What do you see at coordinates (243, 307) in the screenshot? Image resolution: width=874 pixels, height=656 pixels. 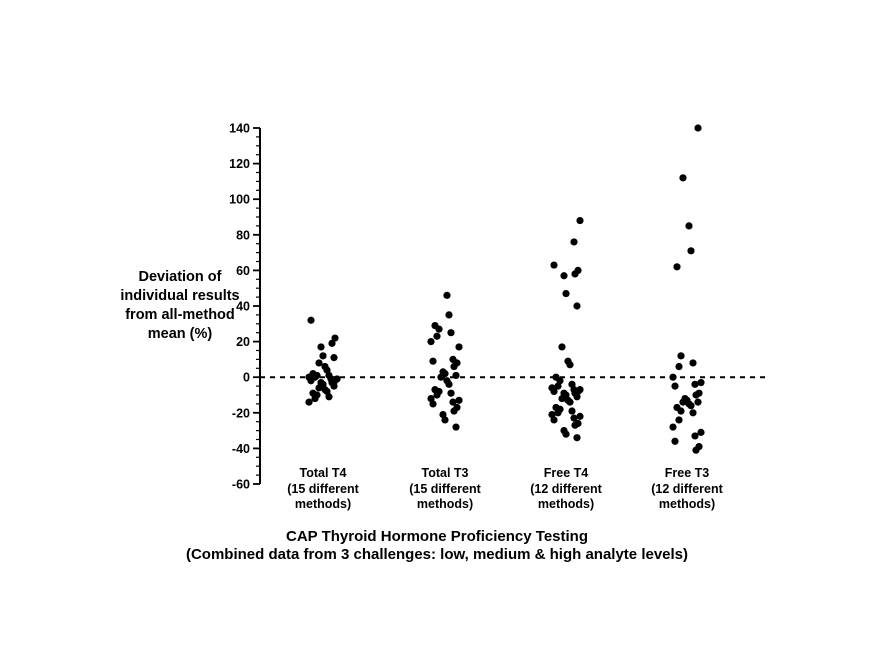 I see `y-tick-label: 40` at bounding box center [243, 307].